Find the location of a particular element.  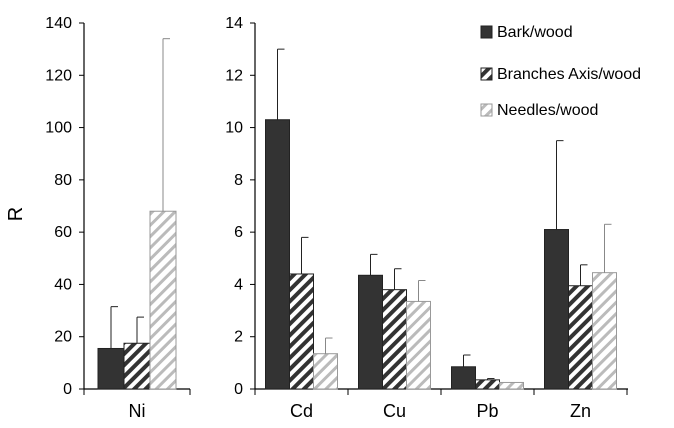

x-category-label: Pb is located at coordinates (487, 411).